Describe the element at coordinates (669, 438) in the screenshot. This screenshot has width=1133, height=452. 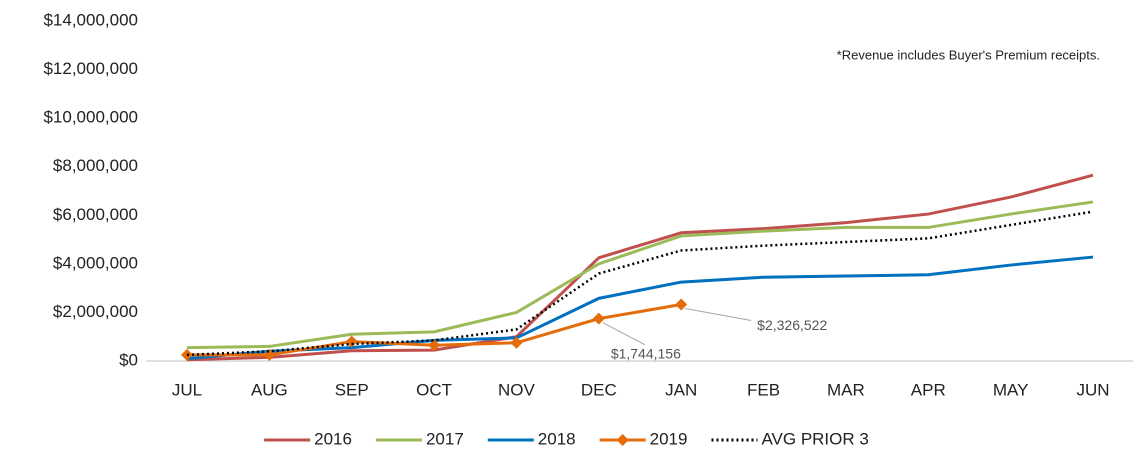
I see `legend-label: 2019` at that location.